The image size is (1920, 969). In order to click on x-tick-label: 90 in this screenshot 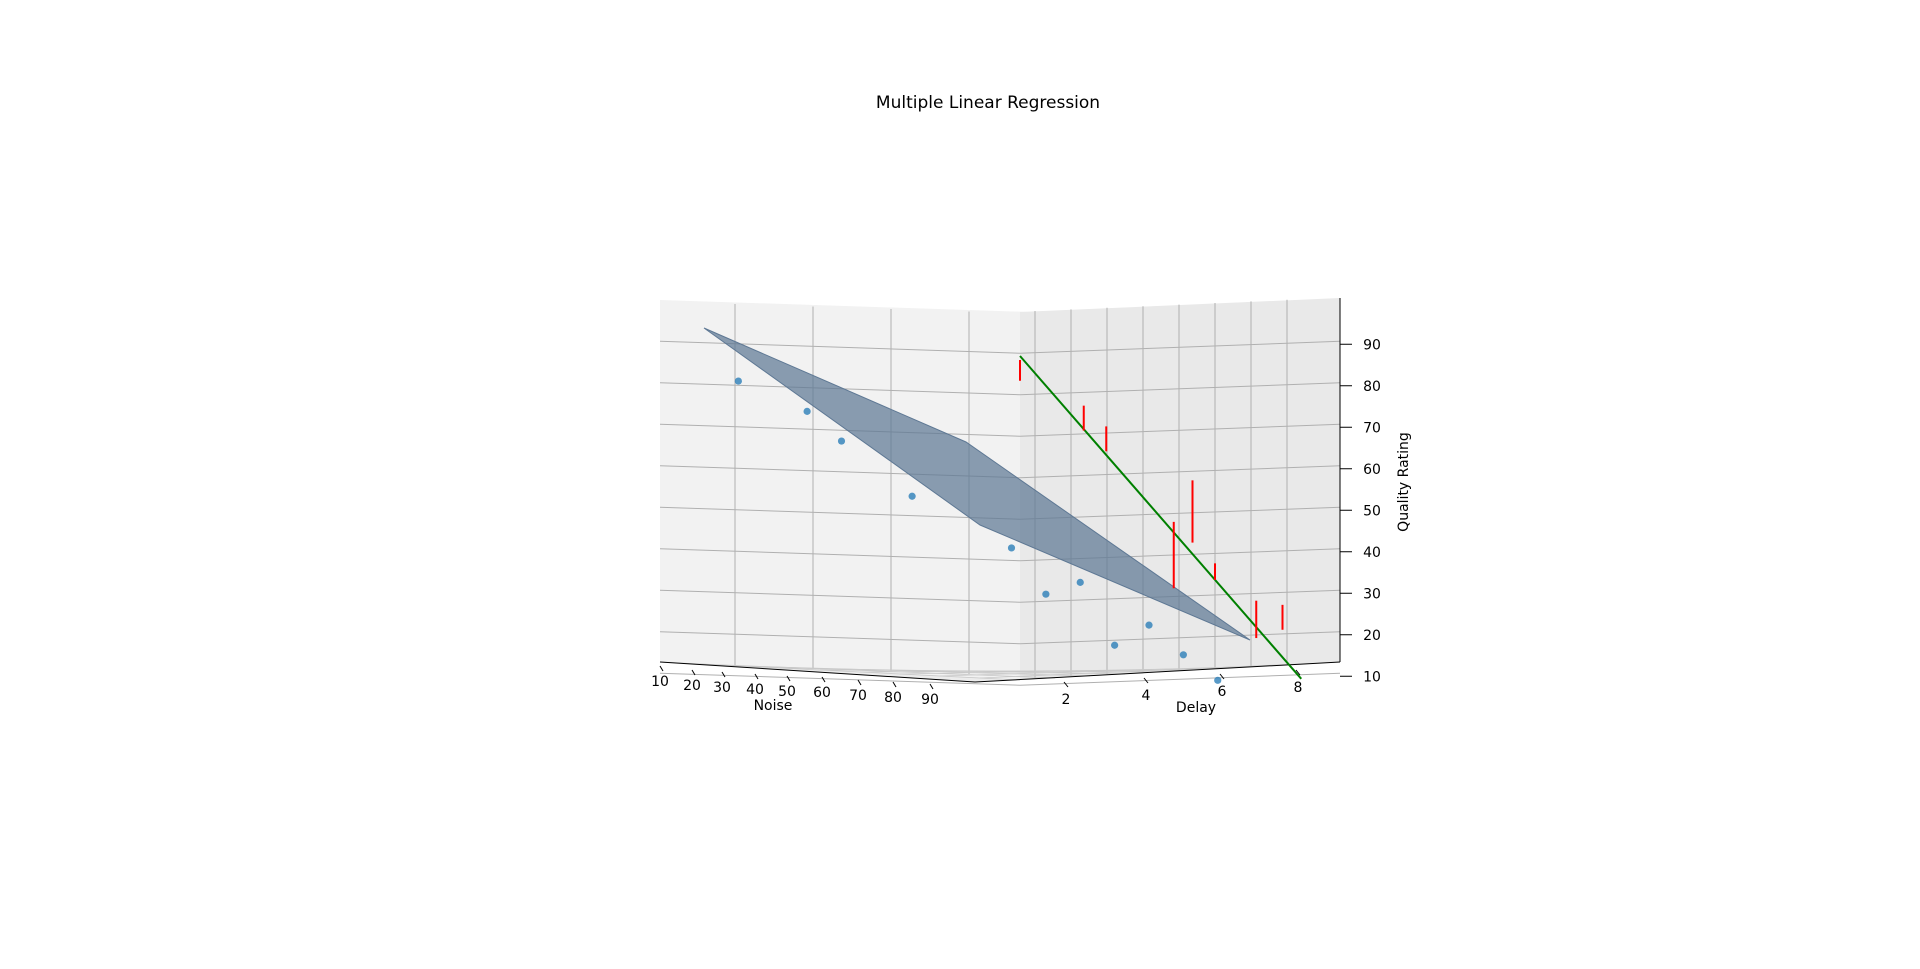, I will do `click(930, 700)`.